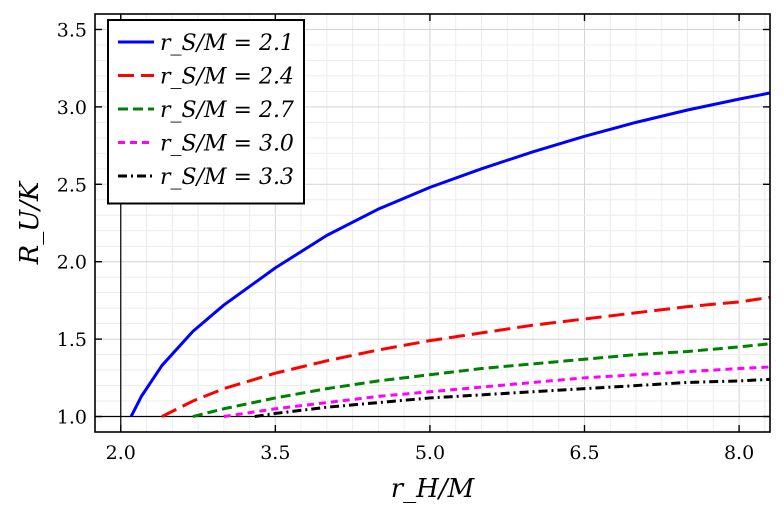  I want to click on legend-label-4: r_S/M = 3.0, so click(227, 144).